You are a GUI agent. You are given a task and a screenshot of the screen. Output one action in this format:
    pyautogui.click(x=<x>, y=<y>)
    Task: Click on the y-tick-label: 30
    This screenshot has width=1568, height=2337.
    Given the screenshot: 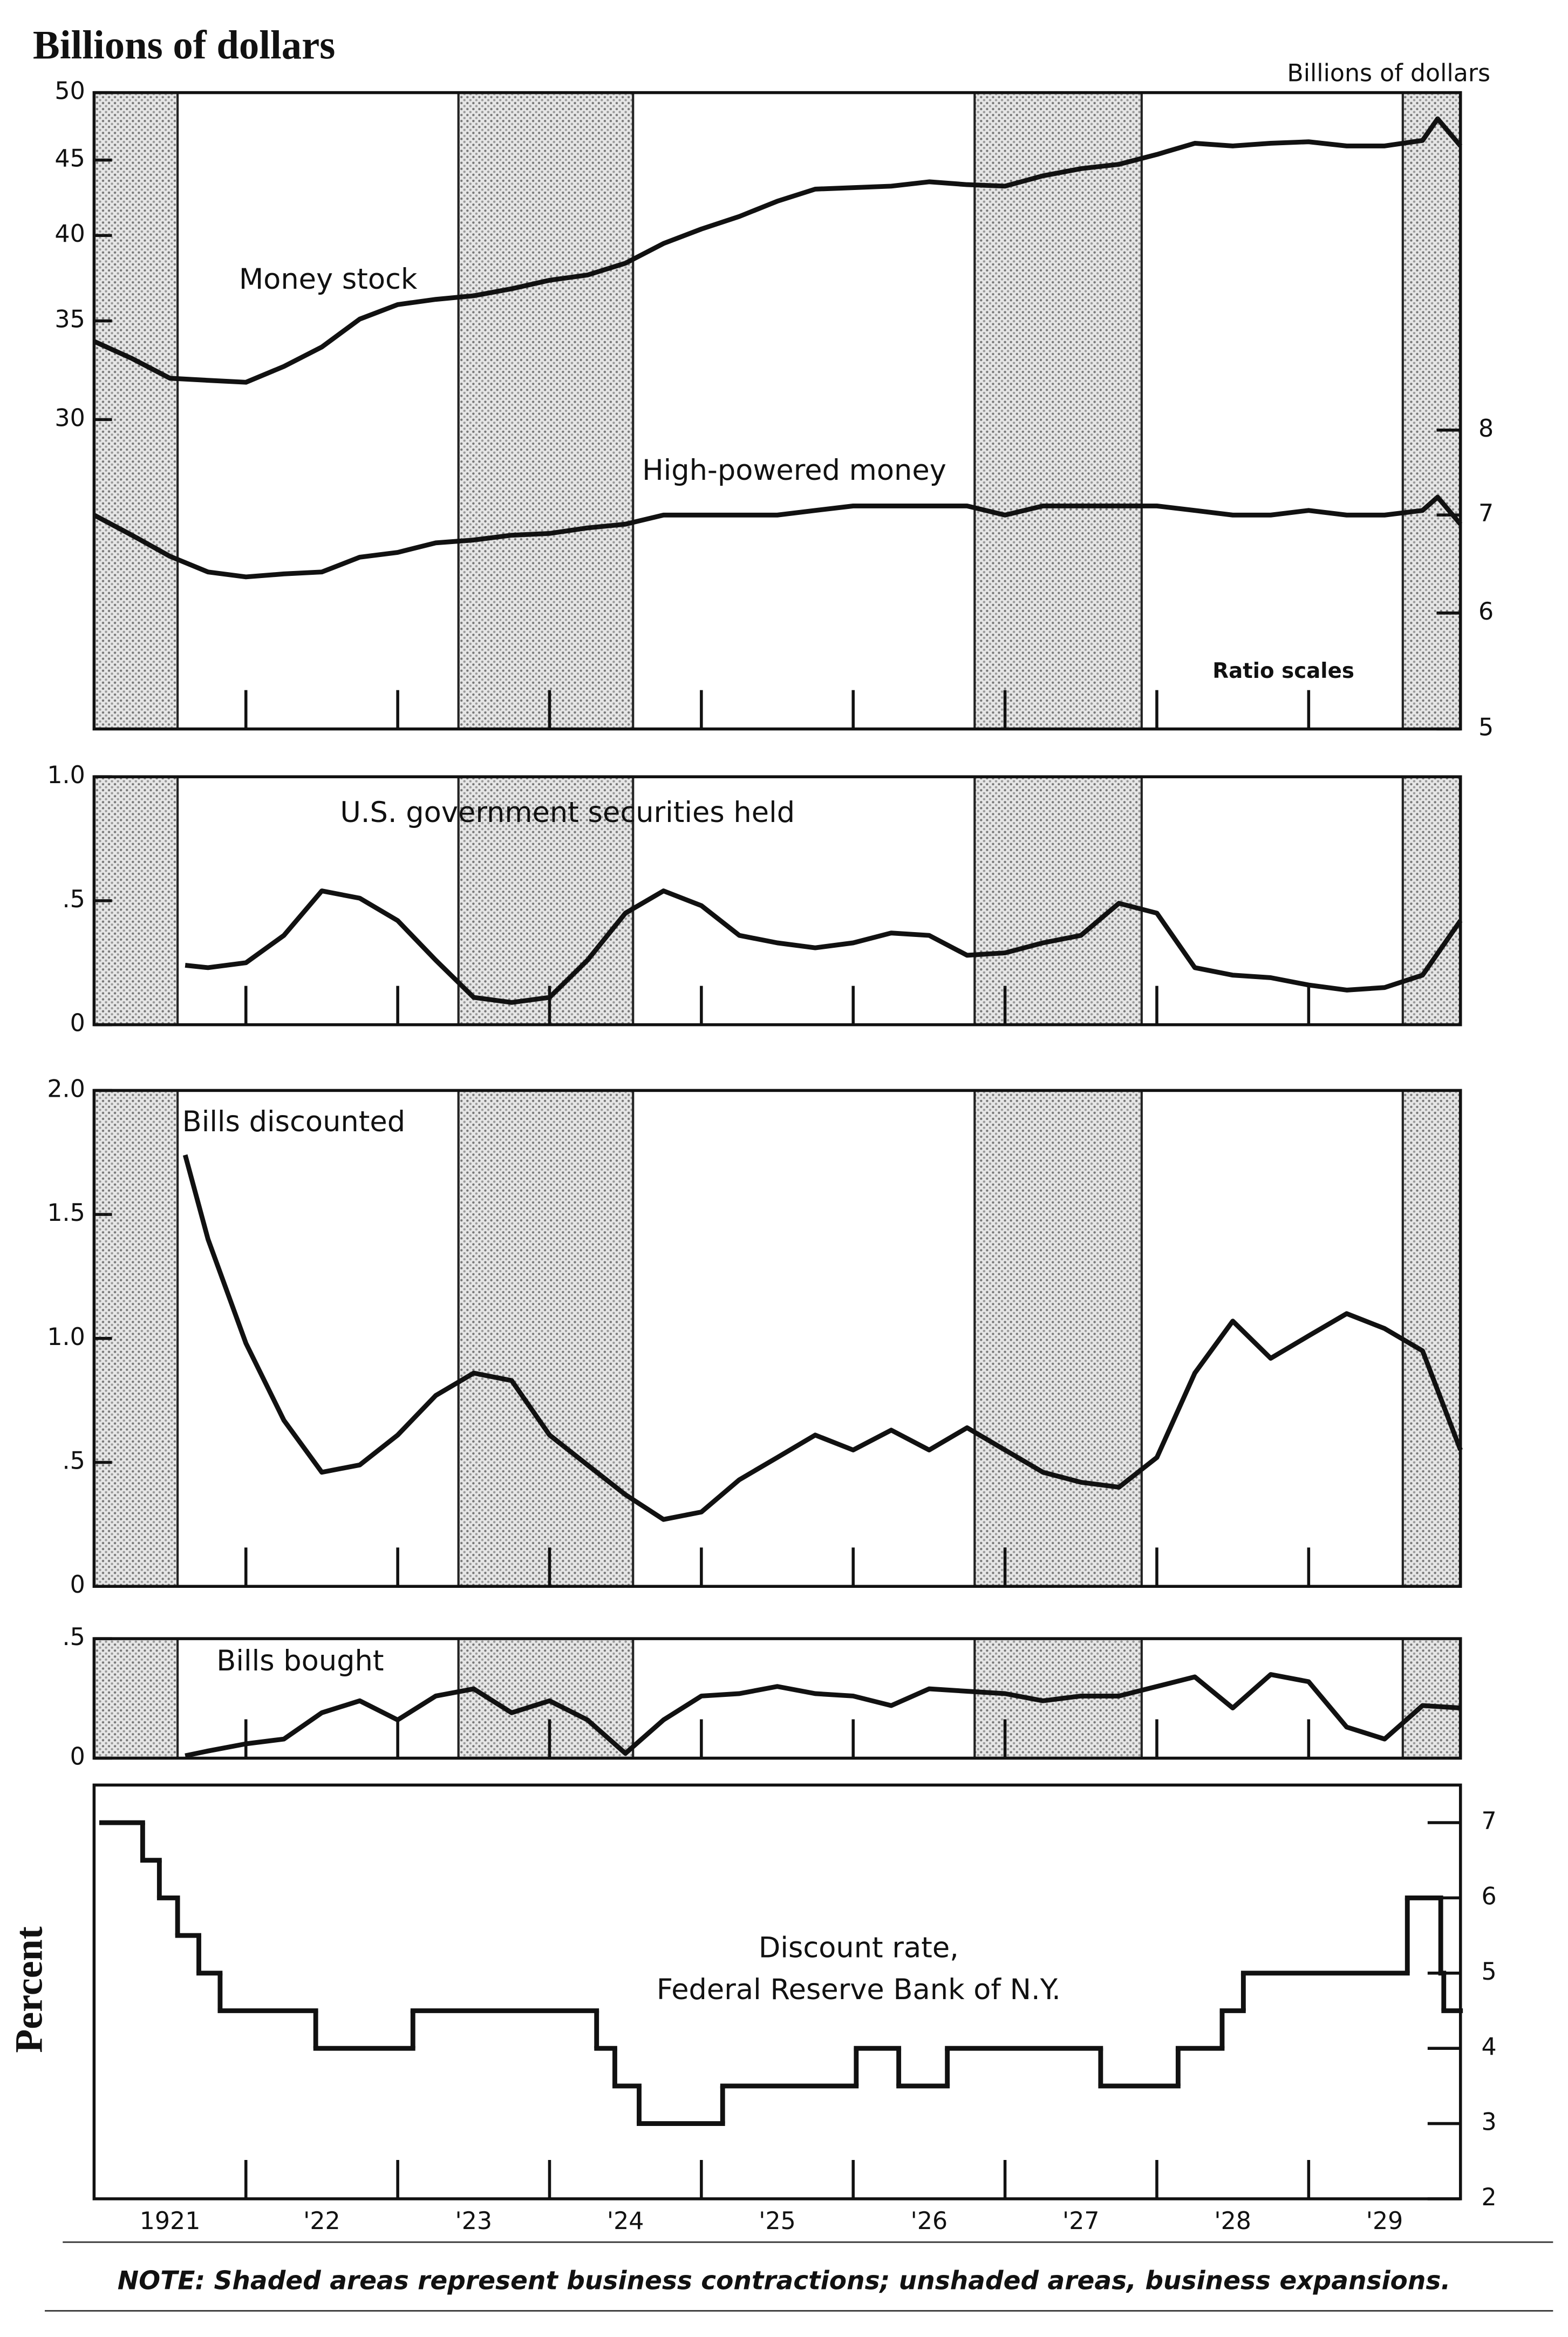 What is the action you would take?
    pyautogui.click(x=69, y=418)
    